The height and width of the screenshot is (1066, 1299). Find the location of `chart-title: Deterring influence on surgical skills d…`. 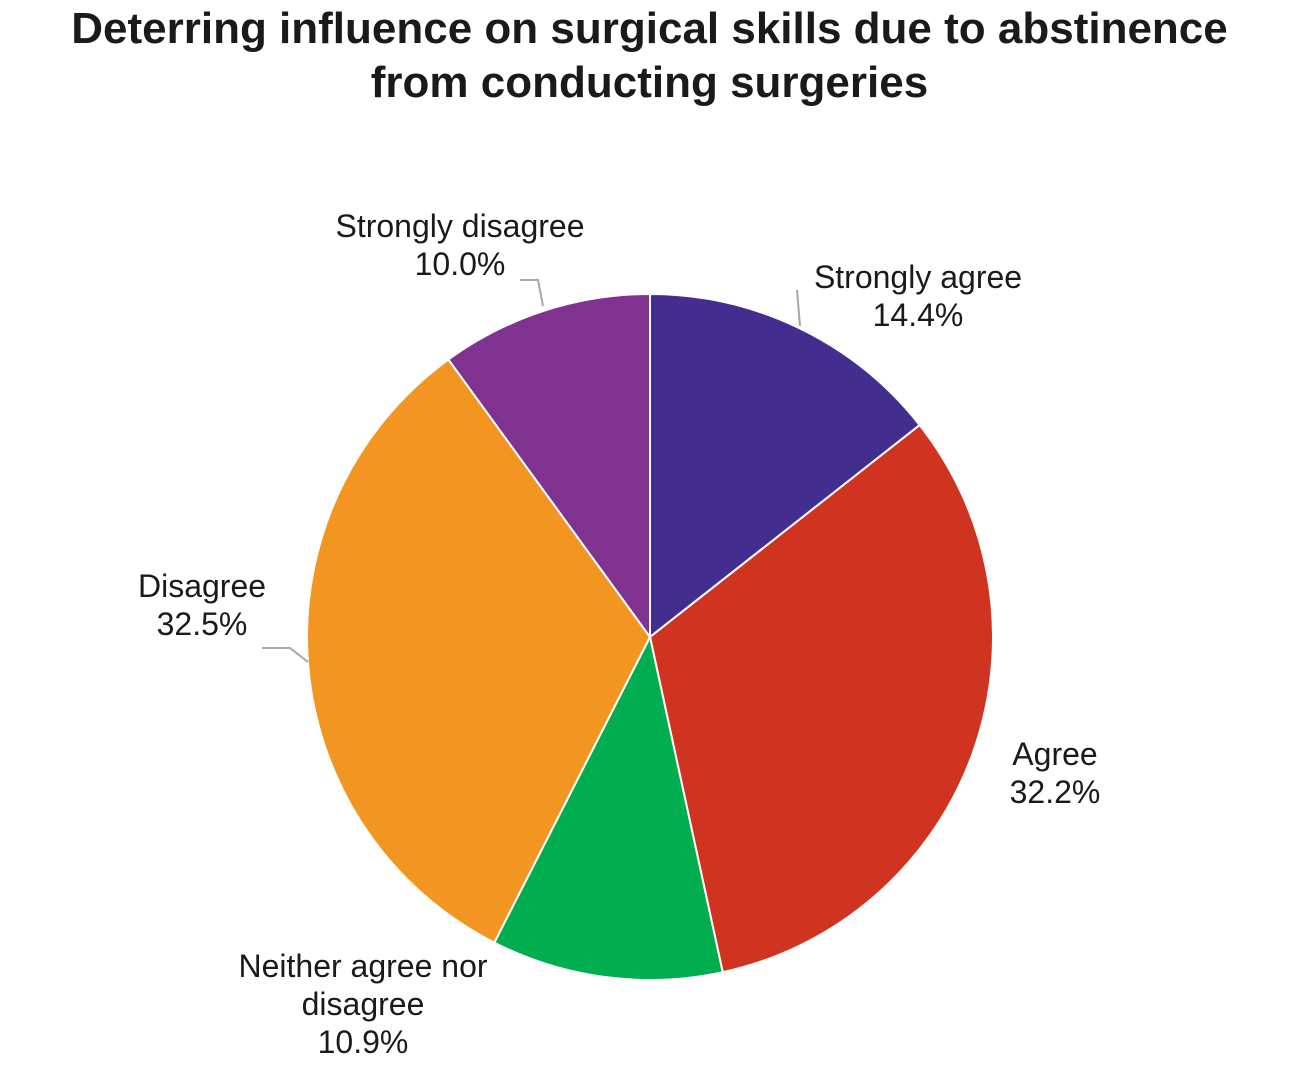

chart-title: Deterring influence on surgical skills d… is located at coordinates (649, 56).